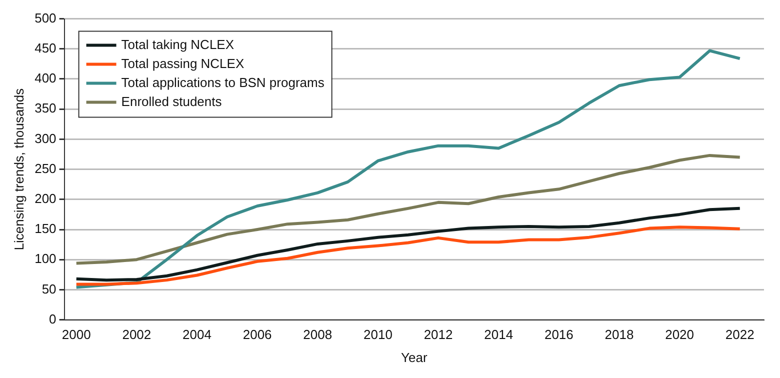 This screenshot has height=378, width=780. Describe the element at coordinates (739, 334) in the screenshot. I see `x-tick-label: 2022` at that location.